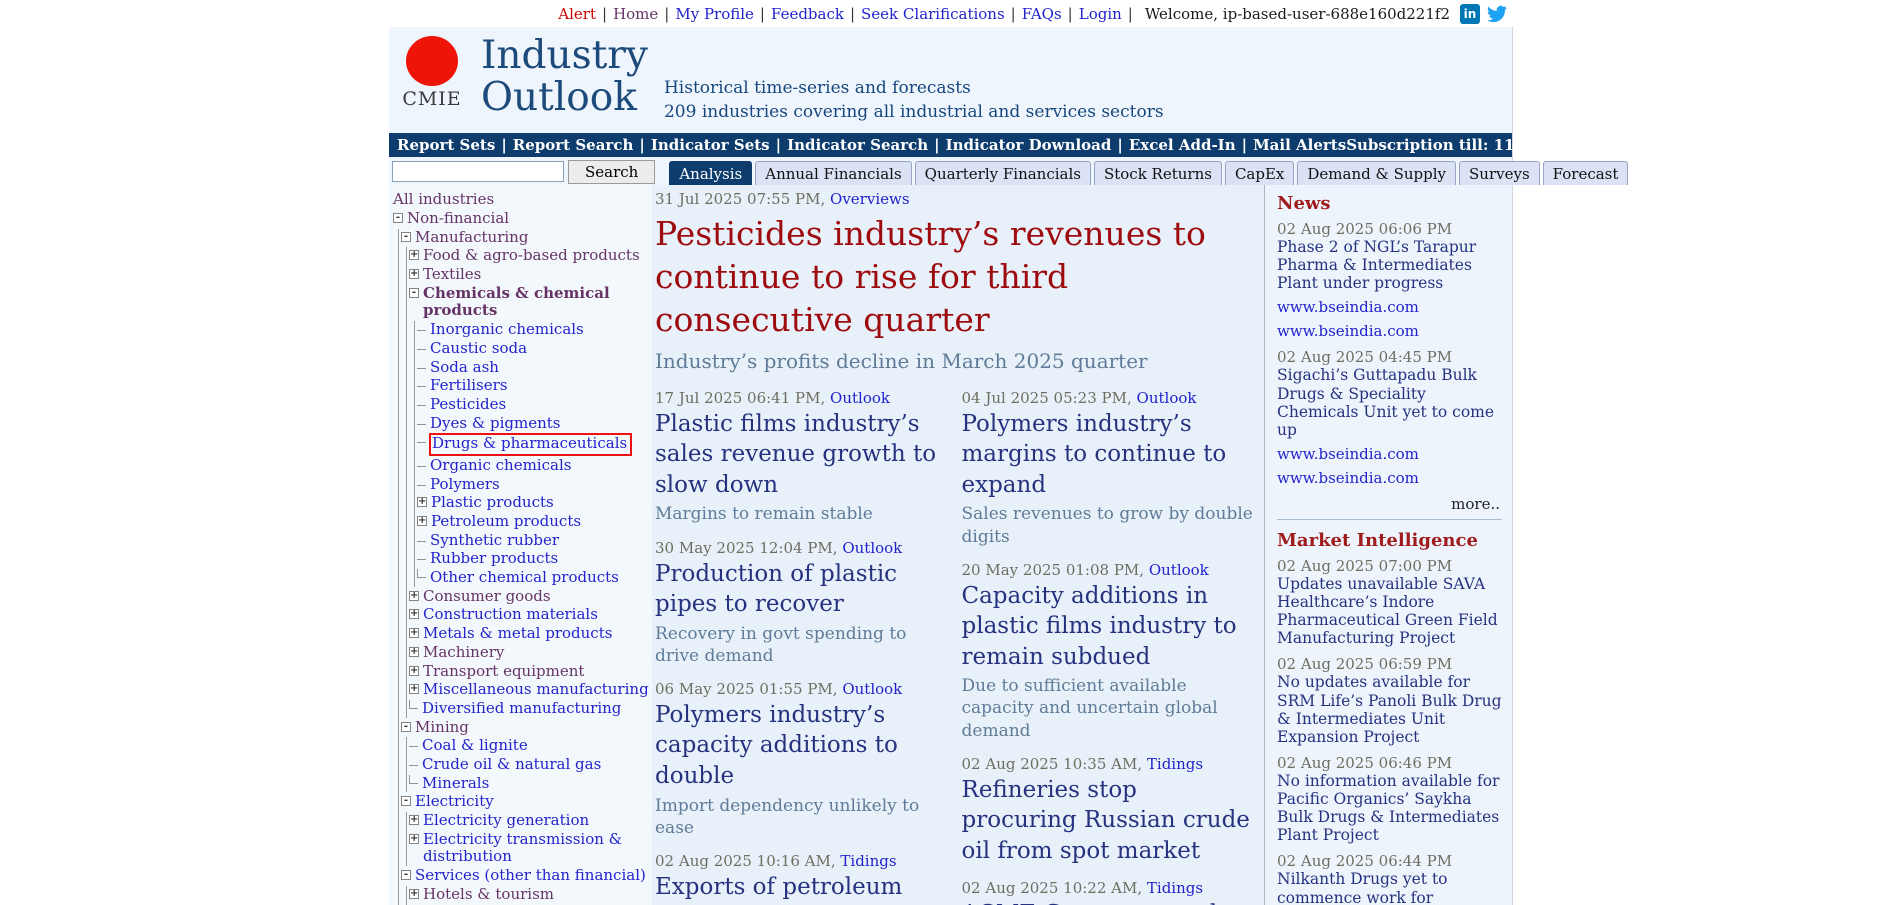 The width and height of the screenshot is (1892, 905). What do you see at coordinates (495, 422) in the screenshot?
I see `tree-link-dyes-pigments: Dyes & pigments` at bounding box center [495, 422].